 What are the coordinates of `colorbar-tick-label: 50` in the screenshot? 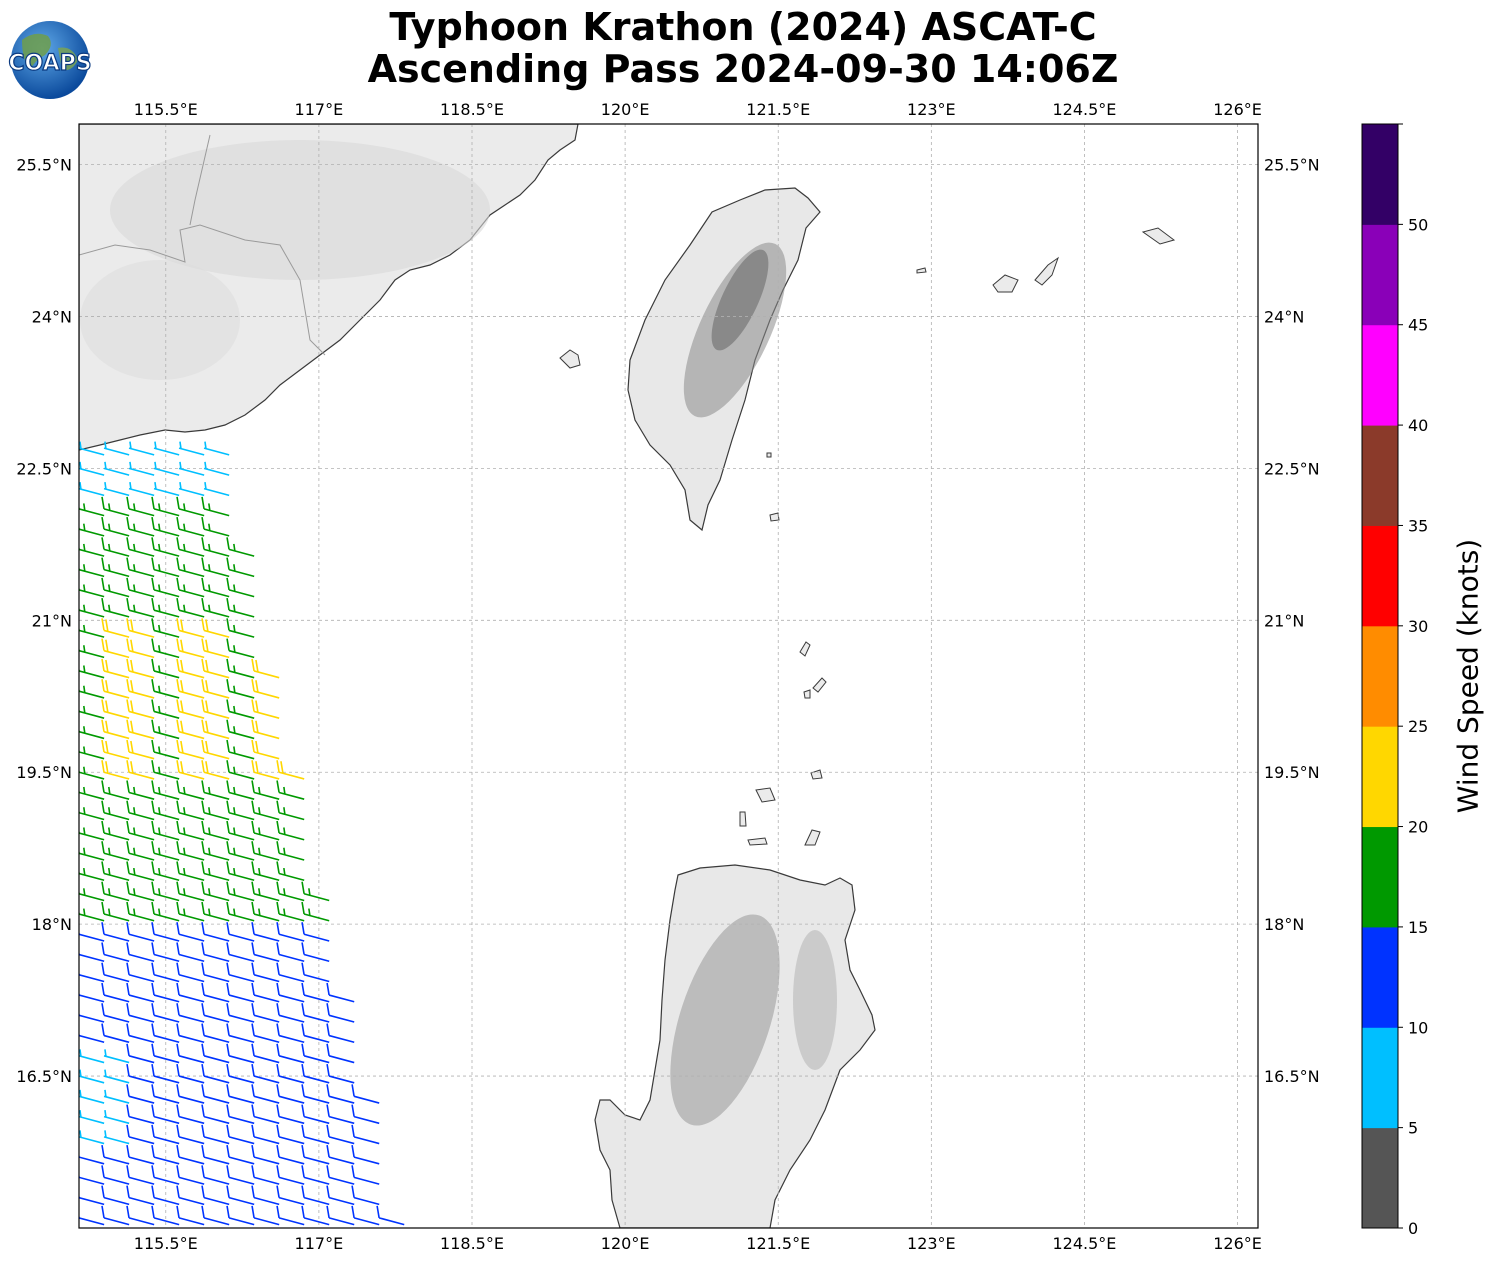 It's located at (1418, 224).